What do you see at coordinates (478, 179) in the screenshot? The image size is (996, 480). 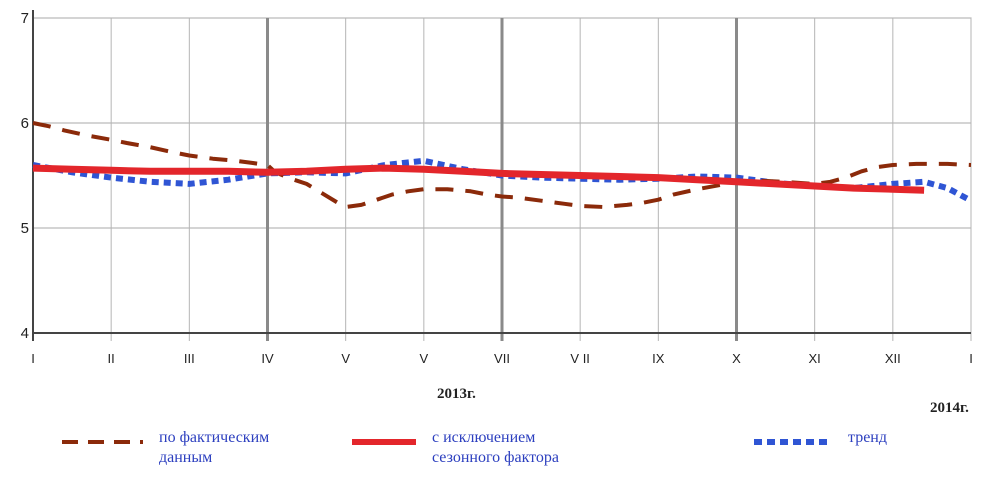 I see `series-line-solid` at bounding box center [478, 179].